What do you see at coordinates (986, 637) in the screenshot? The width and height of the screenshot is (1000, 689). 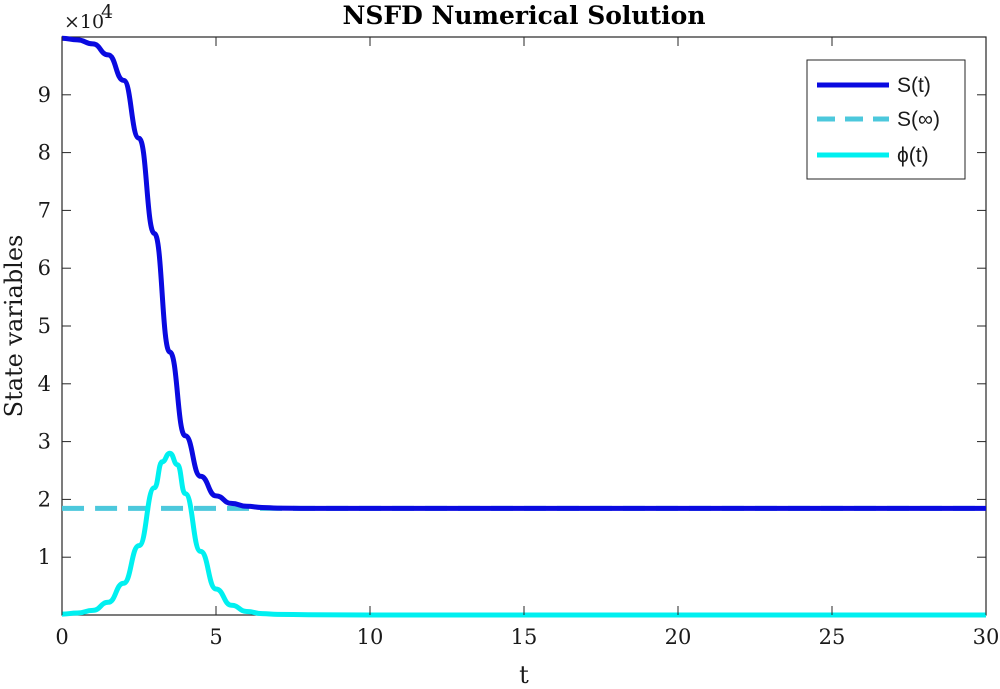 I see `x-tick-label: 30` at bounding box center [986, 637].